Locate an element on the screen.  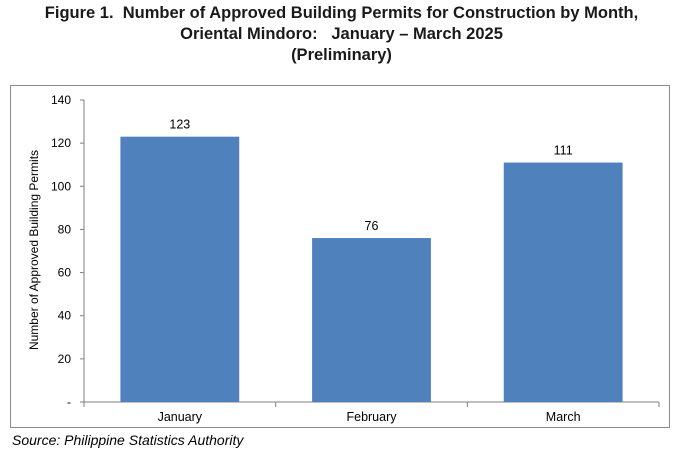
y-tick-label: 100 is located at coordinates (61, 186).